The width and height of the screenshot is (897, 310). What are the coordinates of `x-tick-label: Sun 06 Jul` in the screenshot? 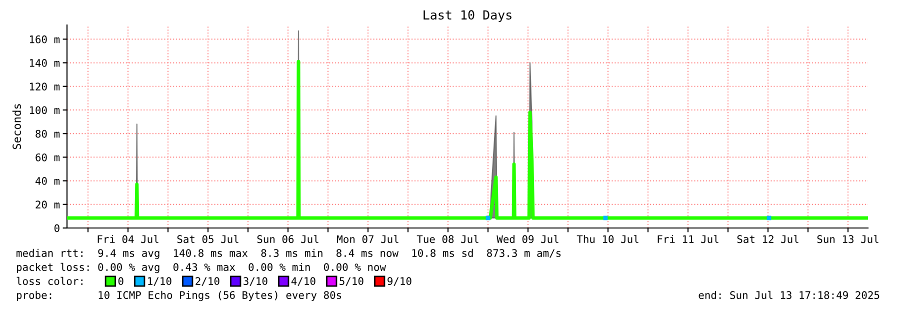 It's located at (287, 239).